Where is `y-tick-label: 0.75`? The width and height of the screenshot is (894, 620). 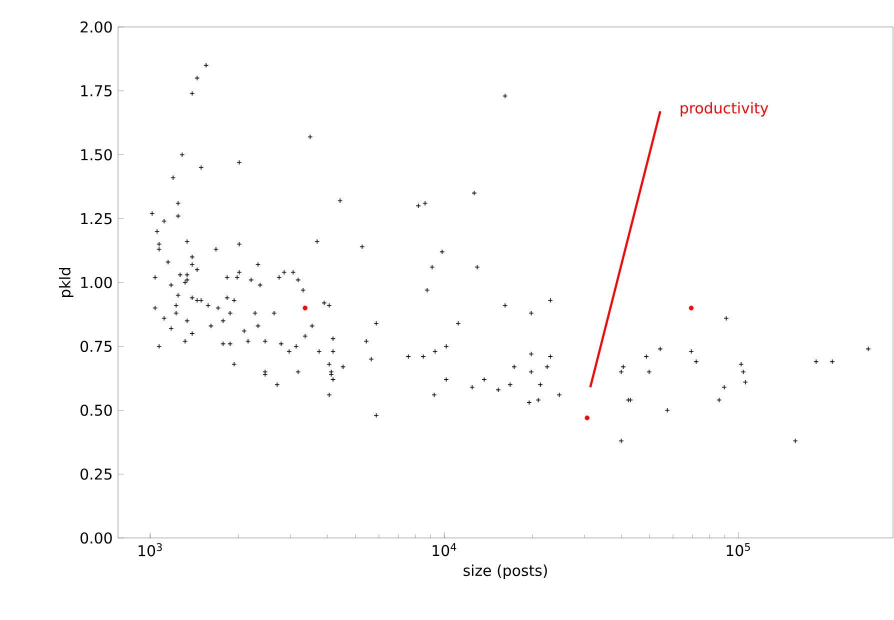
y-tick-label: 0.75 is located at coordinates (96, 346).